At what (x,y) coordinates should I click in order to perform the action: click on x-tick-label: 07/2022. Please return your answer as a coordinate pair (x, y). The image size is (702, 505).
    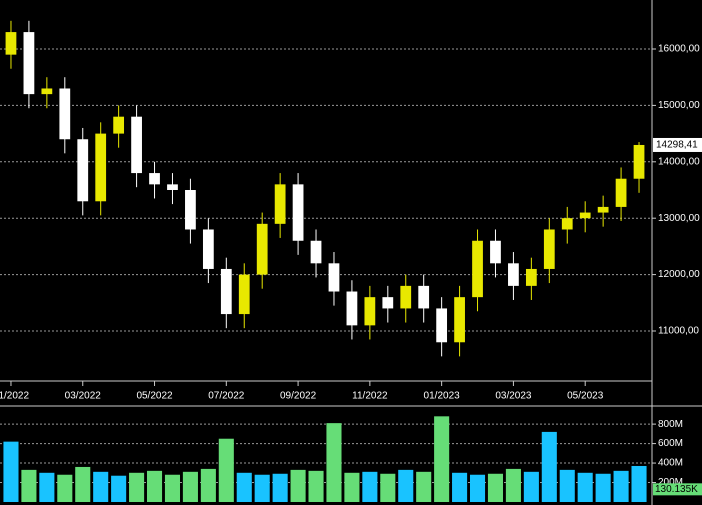
    Looking at the image, I should click on (226, 396).